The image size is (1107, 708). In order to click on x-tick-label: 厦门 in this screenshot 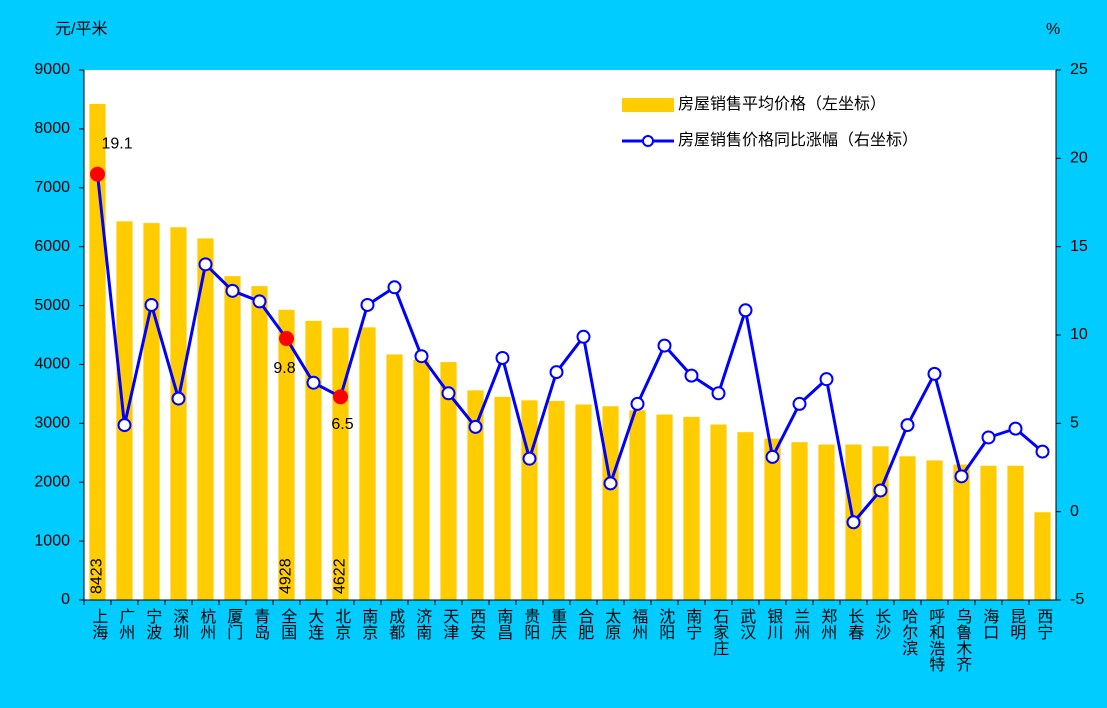, I will do `click(233, 624)`.